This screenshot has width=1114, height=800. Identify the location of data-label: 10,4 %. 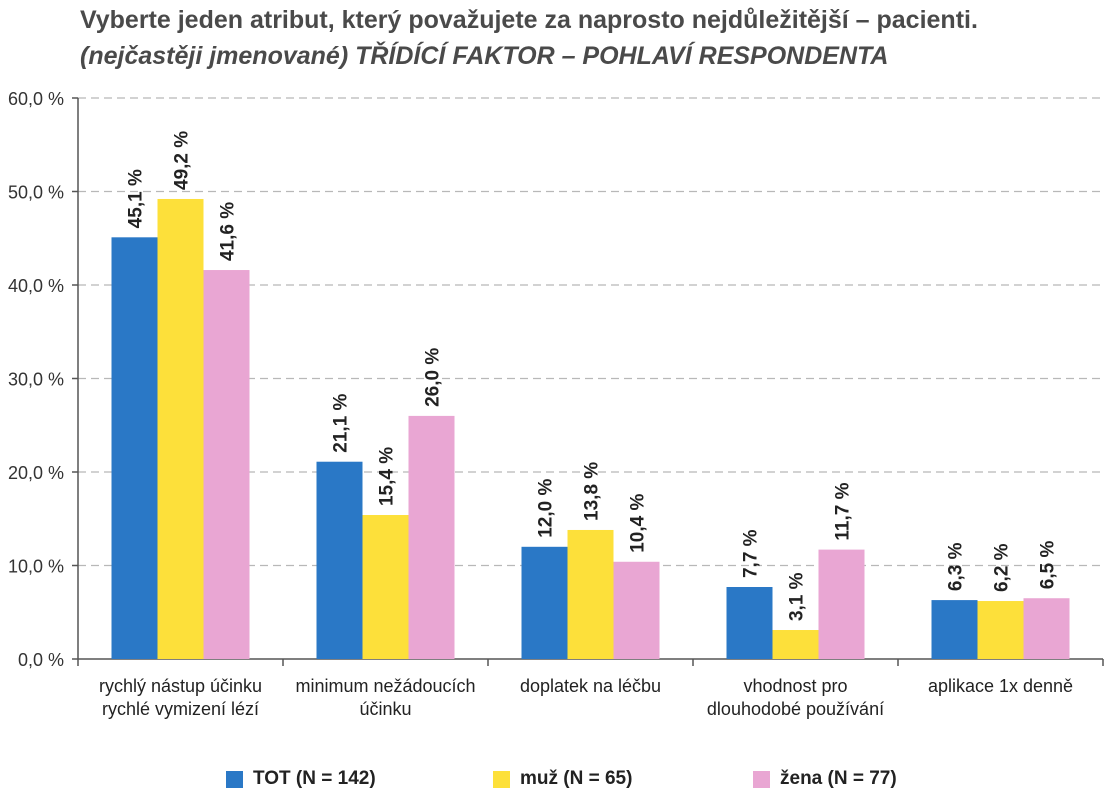
(638, 523).